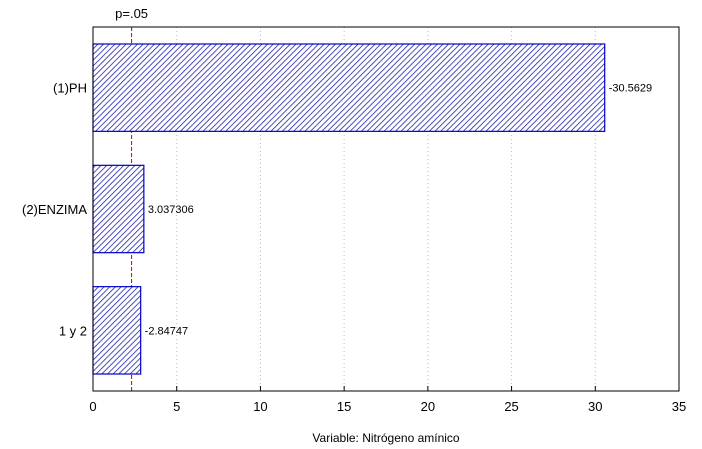 The image size is (702, 449). I want to click on x-tick-label: 25, so click(511, 406).